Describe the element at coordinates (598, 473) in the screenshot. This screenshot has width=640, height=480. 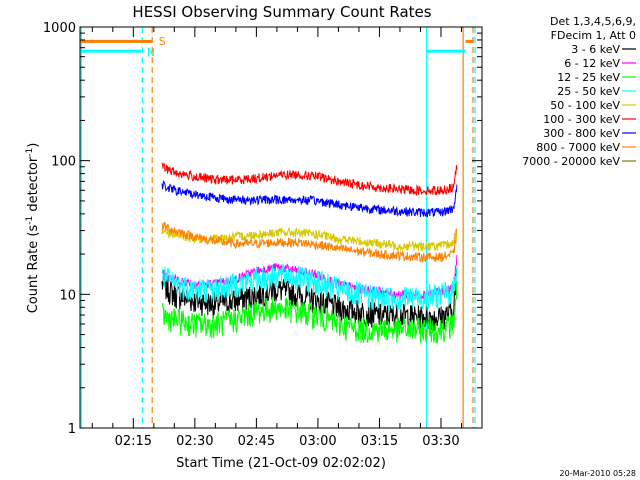
I see `footer-timestamp: 20-Mar-2010 05:28` at that location.